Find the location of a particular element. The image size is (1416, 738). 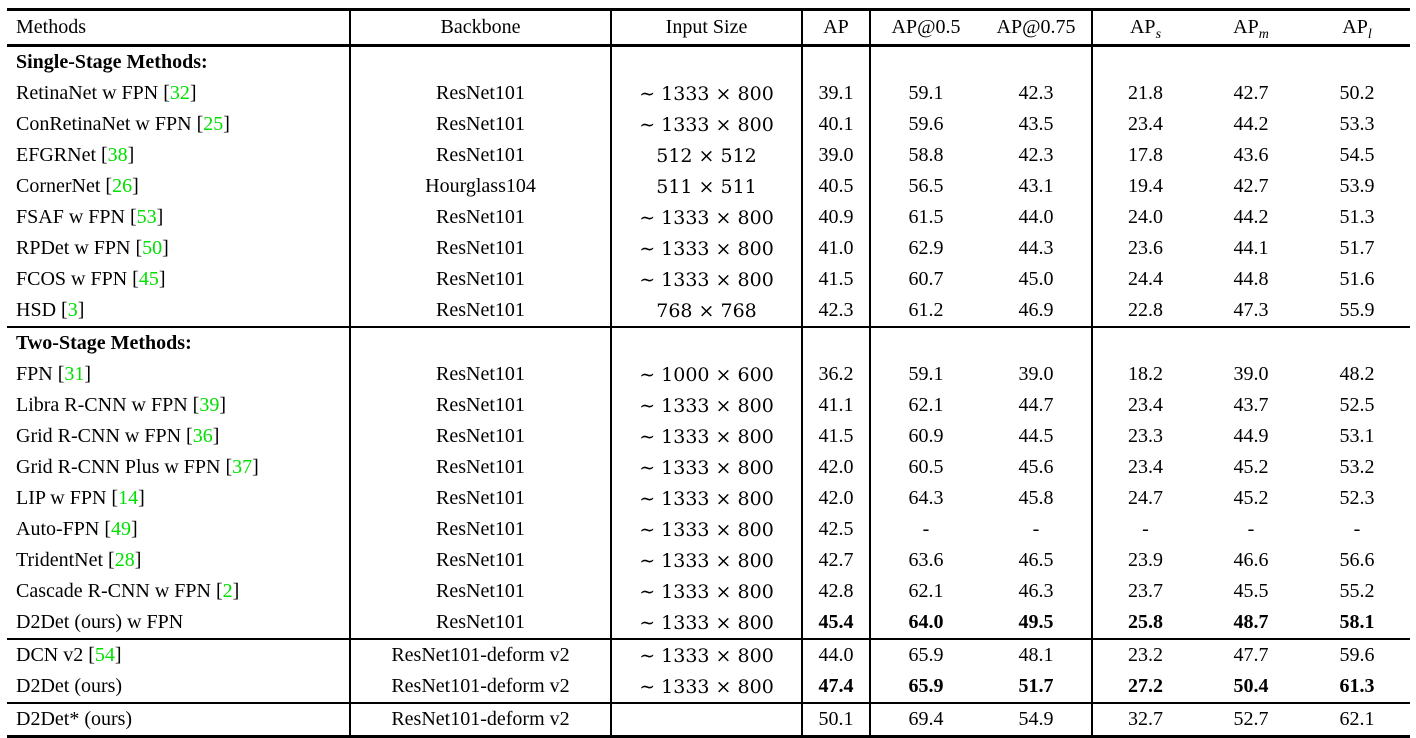

column-header-ap-m: APm is located at coordinates (1251, 27).